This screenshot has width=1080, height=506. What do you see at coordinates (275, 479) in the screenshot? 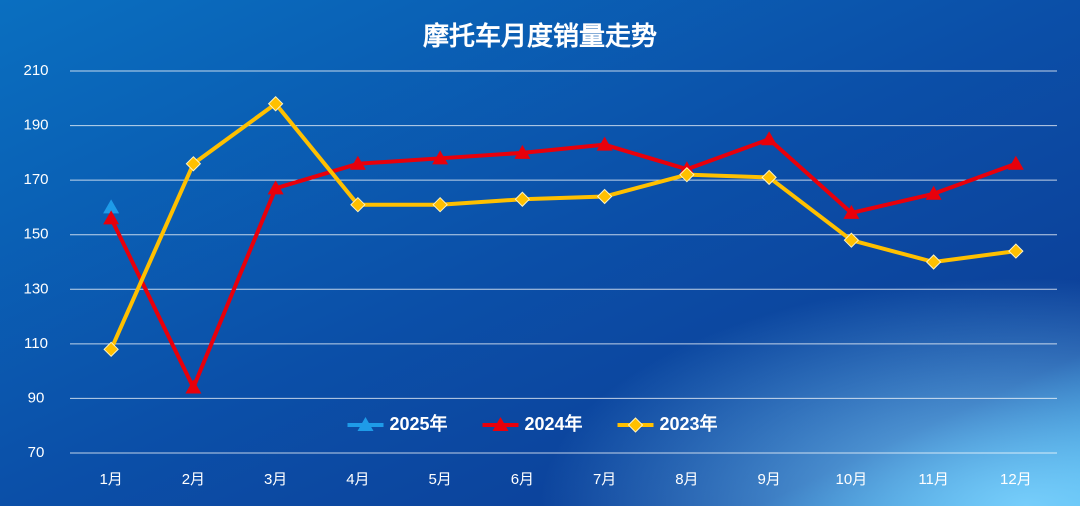
I see `x-tick-label: 3月` at bounding box center [275, 479].